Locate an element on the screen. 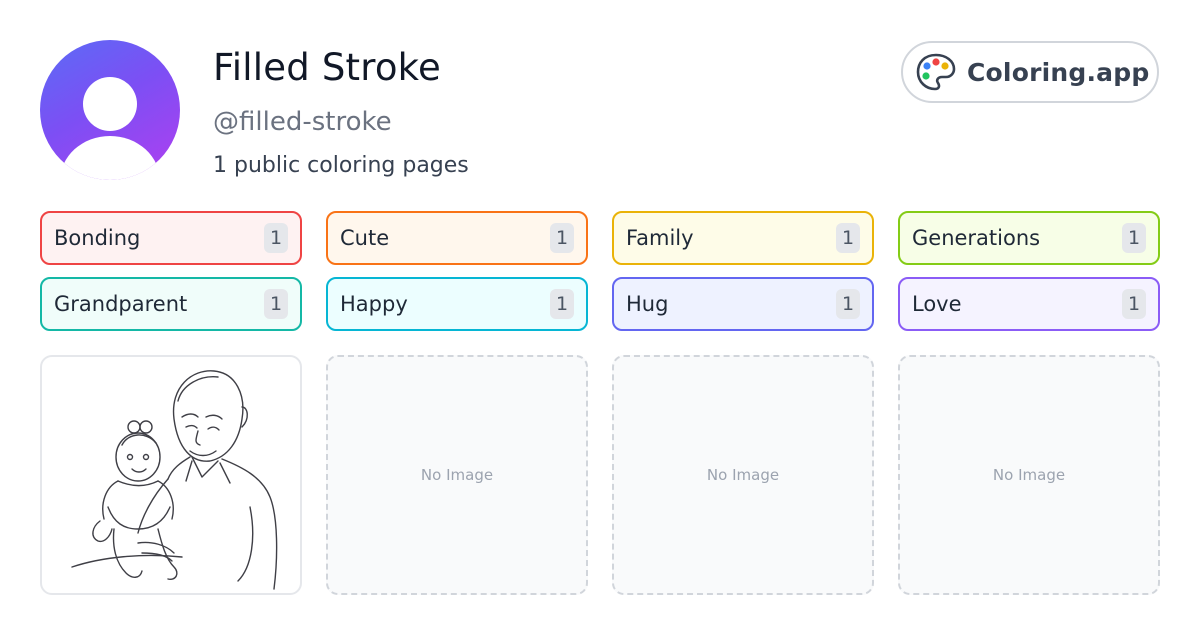  tag-label: Grandparent is located at coordinates (121, 304).